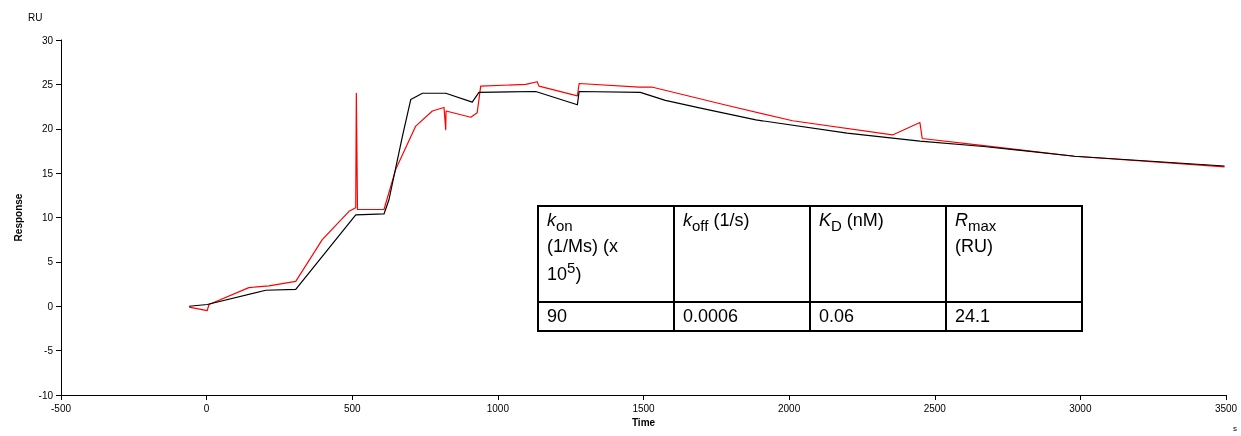 The image size is (1241, 436). I want to click on annotation: k$_{on}$ (1/Ms) (x 10$^{5}$), so click(583, 247).